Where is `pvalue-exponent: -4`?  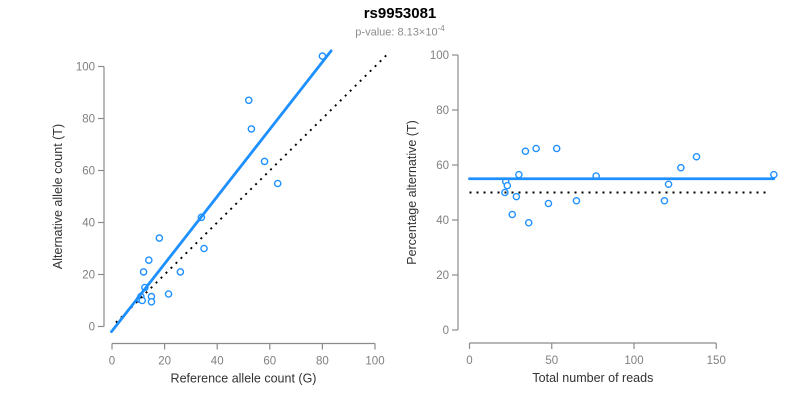 pvalue-exponent: -4 is located at coordinates (441, 28).